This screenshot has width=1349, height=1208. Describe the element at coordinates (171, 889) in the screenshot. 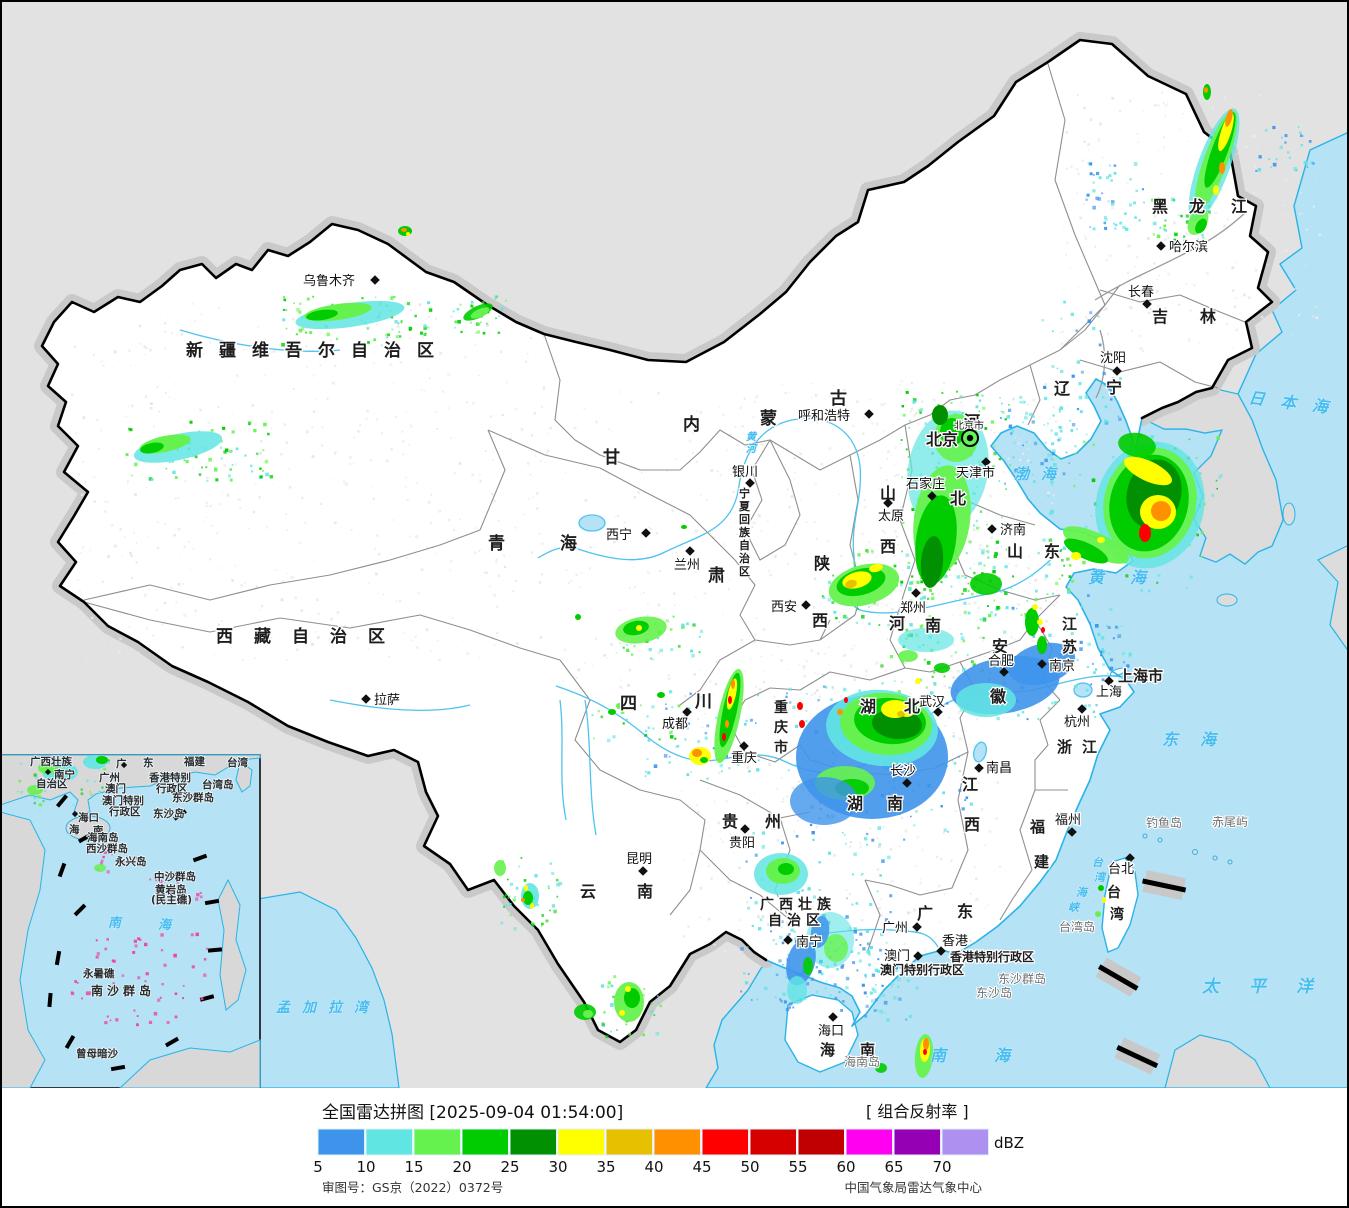

I see `inset-label: 黄岩岛` at that location.